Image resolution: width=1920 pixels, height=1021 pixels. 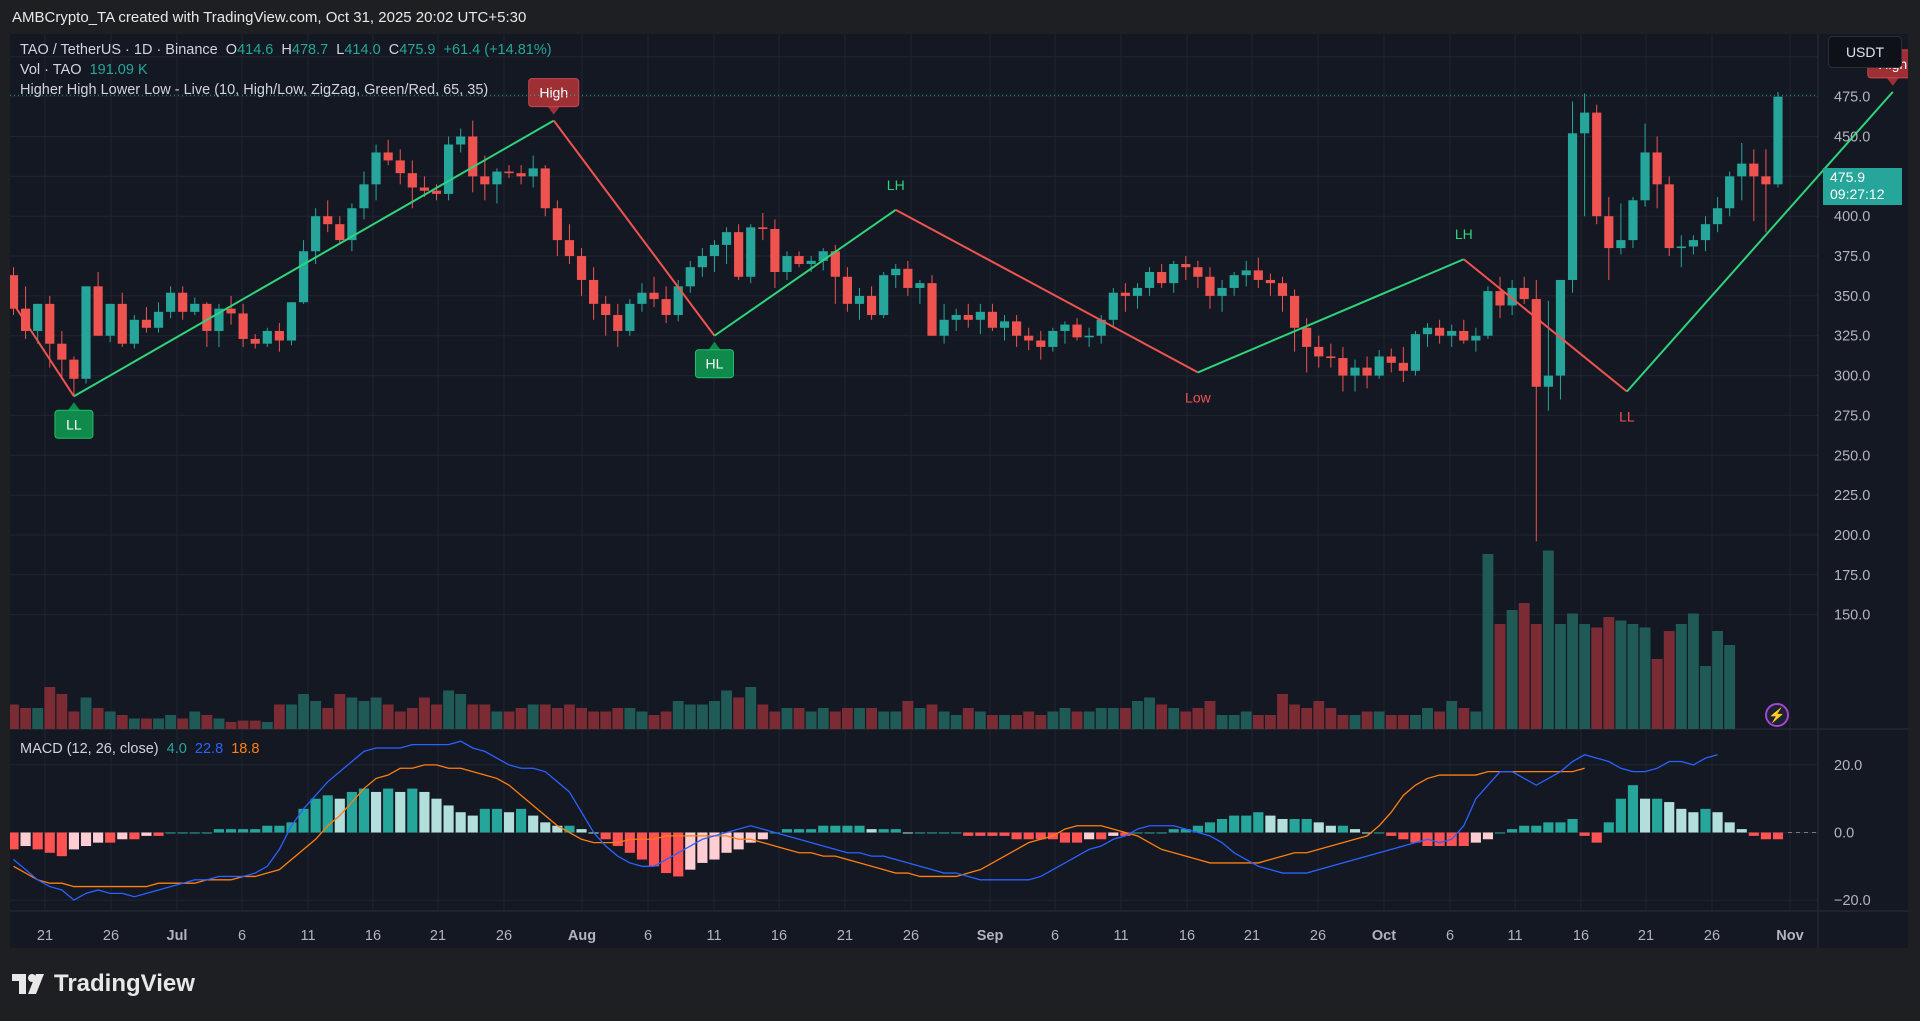 What do you see at coordinates (340, 50) in the screenshot?
I see `low-label: L` at bounding box center [340, 50].